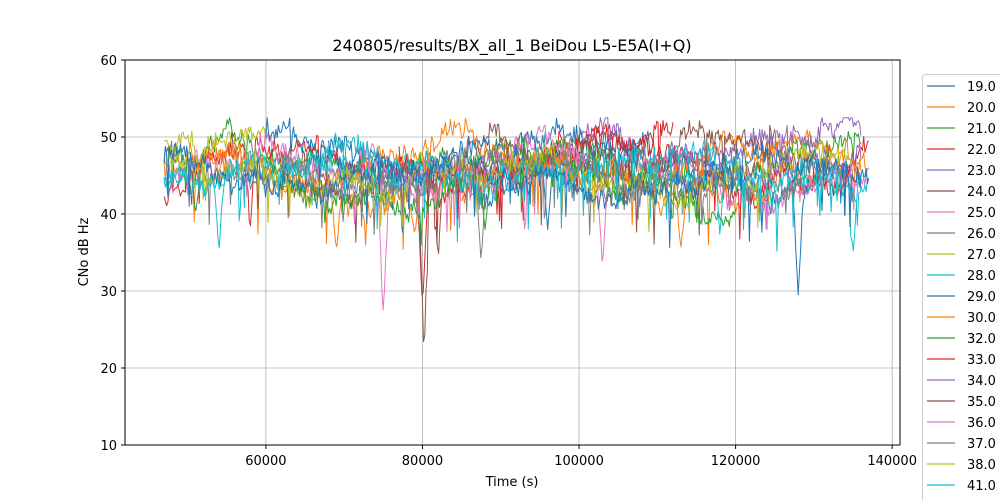 The height and width of the screenshot is (500, 1000). I want to click on legend-label: 27.0, so click(981, 255).